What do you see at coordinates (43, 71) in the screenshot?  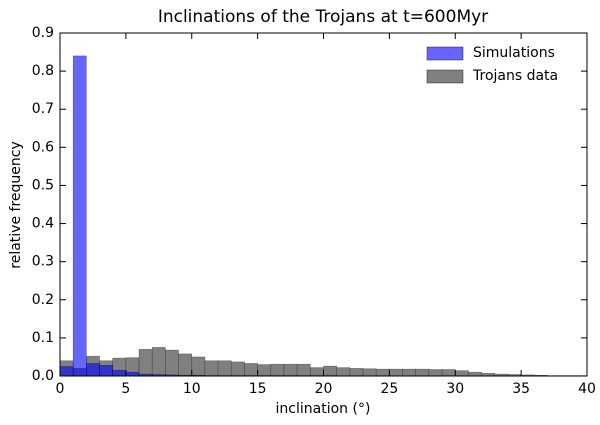 I see `y-tick-label: 0.8` at bounding box center [43, 71].